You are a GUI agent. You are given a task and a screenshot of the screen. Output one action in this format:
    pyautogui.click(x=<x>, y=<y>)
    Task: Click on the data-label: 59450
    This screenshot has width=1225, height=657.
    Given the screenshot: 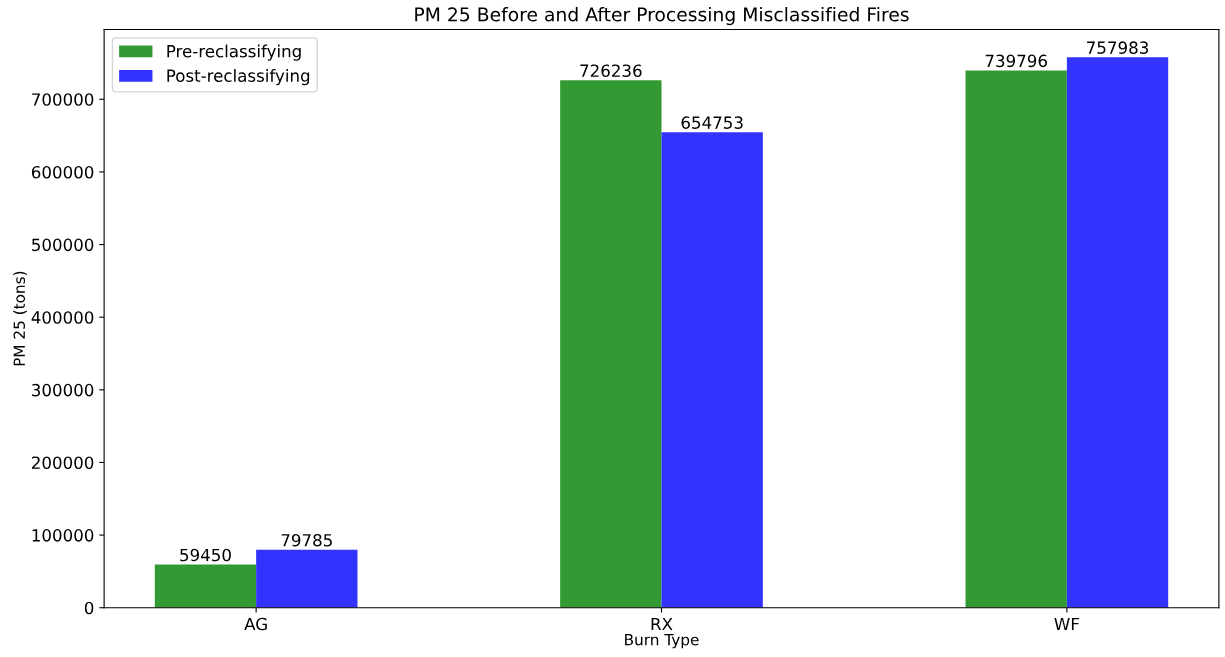 What is the action you would take?
    pyautogui.click(x=205, y=555)
    